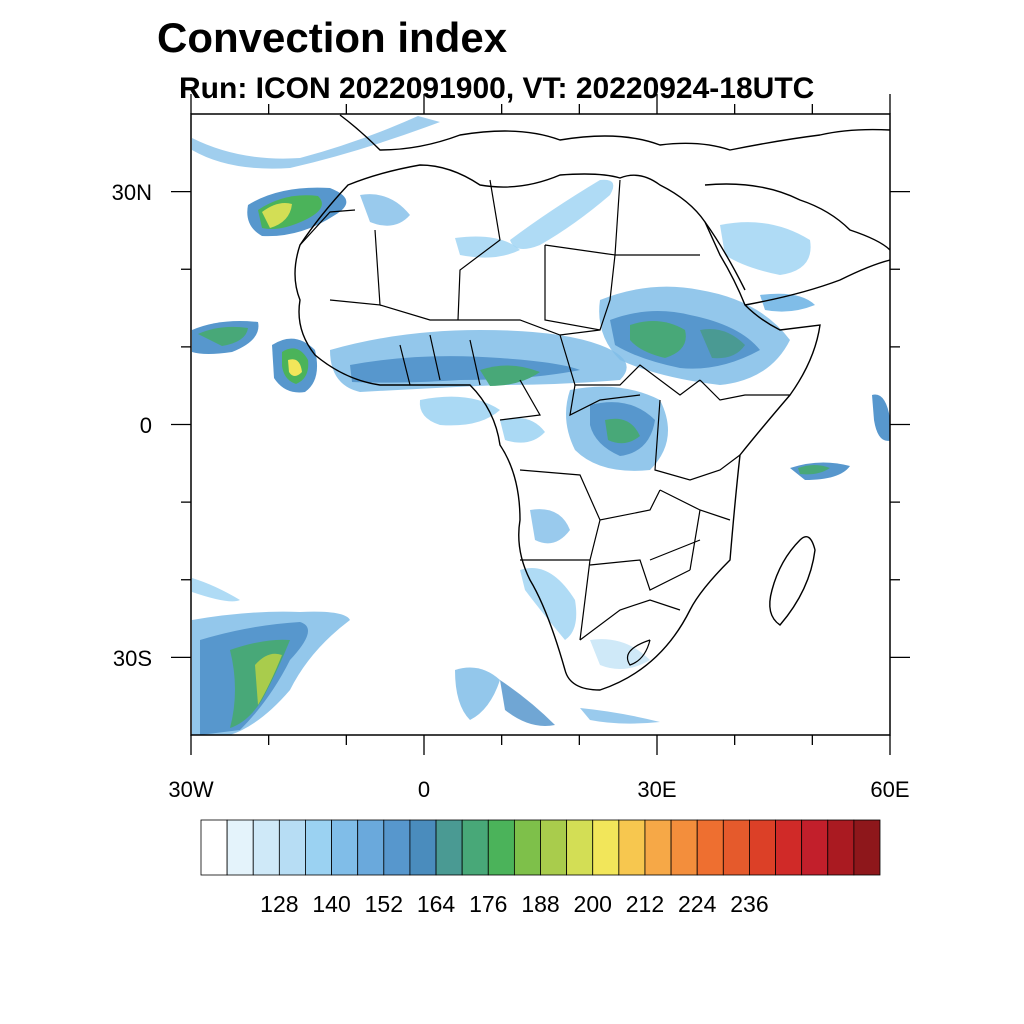 This screenshot has height=1024, width=1024. I want to click on field-canary-peak, so click(277, 215).